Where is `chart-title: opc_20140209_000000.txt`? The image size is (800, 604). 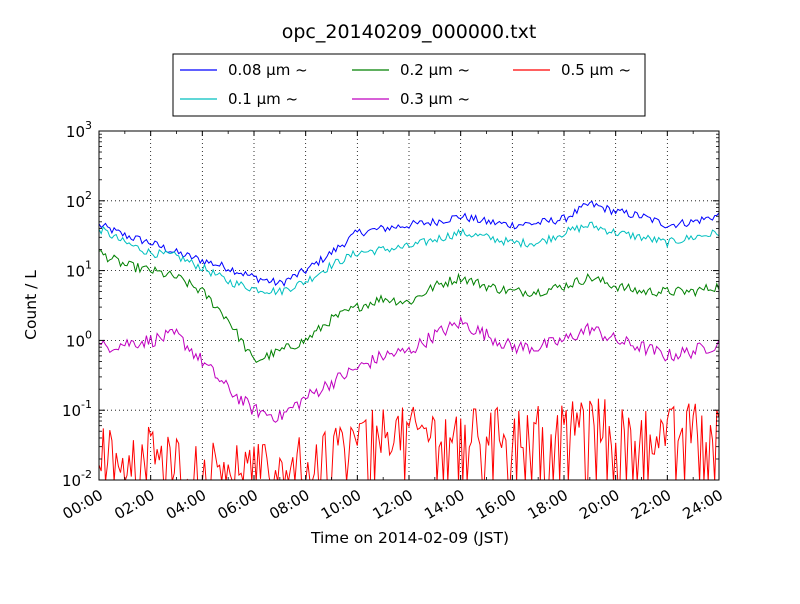
chart-title: opc_20140209_000000.txt is located at coordinates (409, 32).